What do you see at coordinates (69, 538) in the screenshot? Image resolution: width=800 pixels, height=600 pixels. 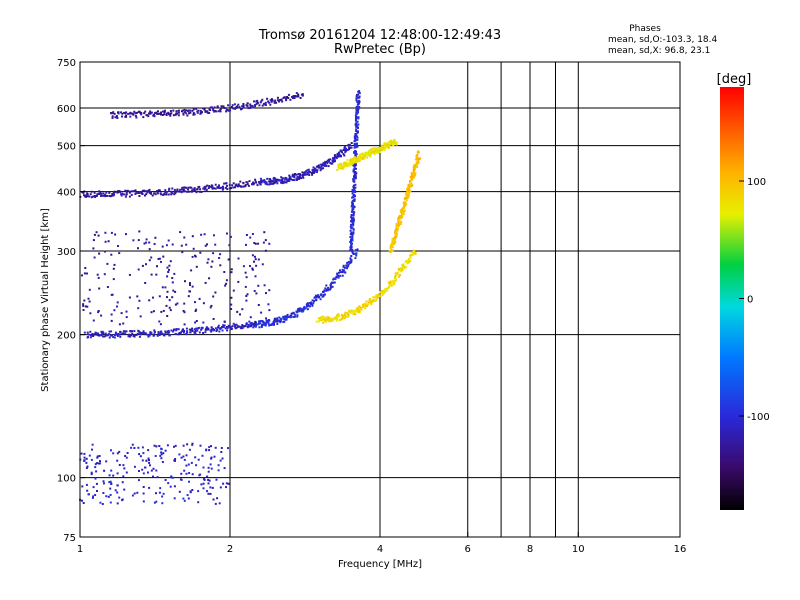 I see `y-tick-label: 75` at bounding box center [69, 538].